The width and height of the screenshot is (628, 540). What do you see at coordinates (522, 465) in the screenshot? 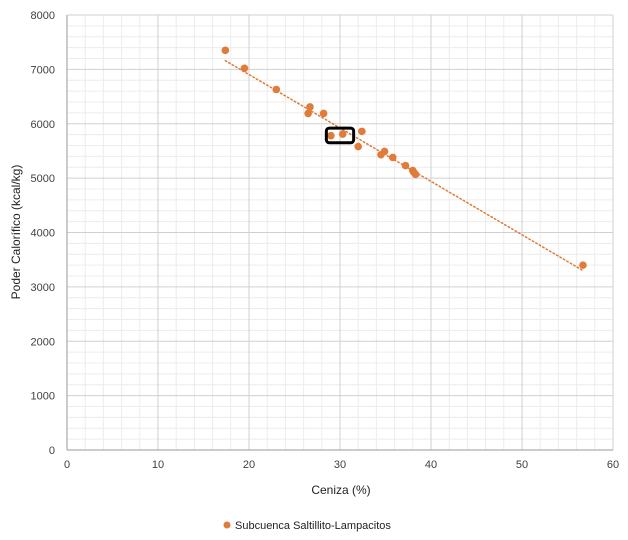
I see `x-tick-label: 50` at bounding box center [522, 465].